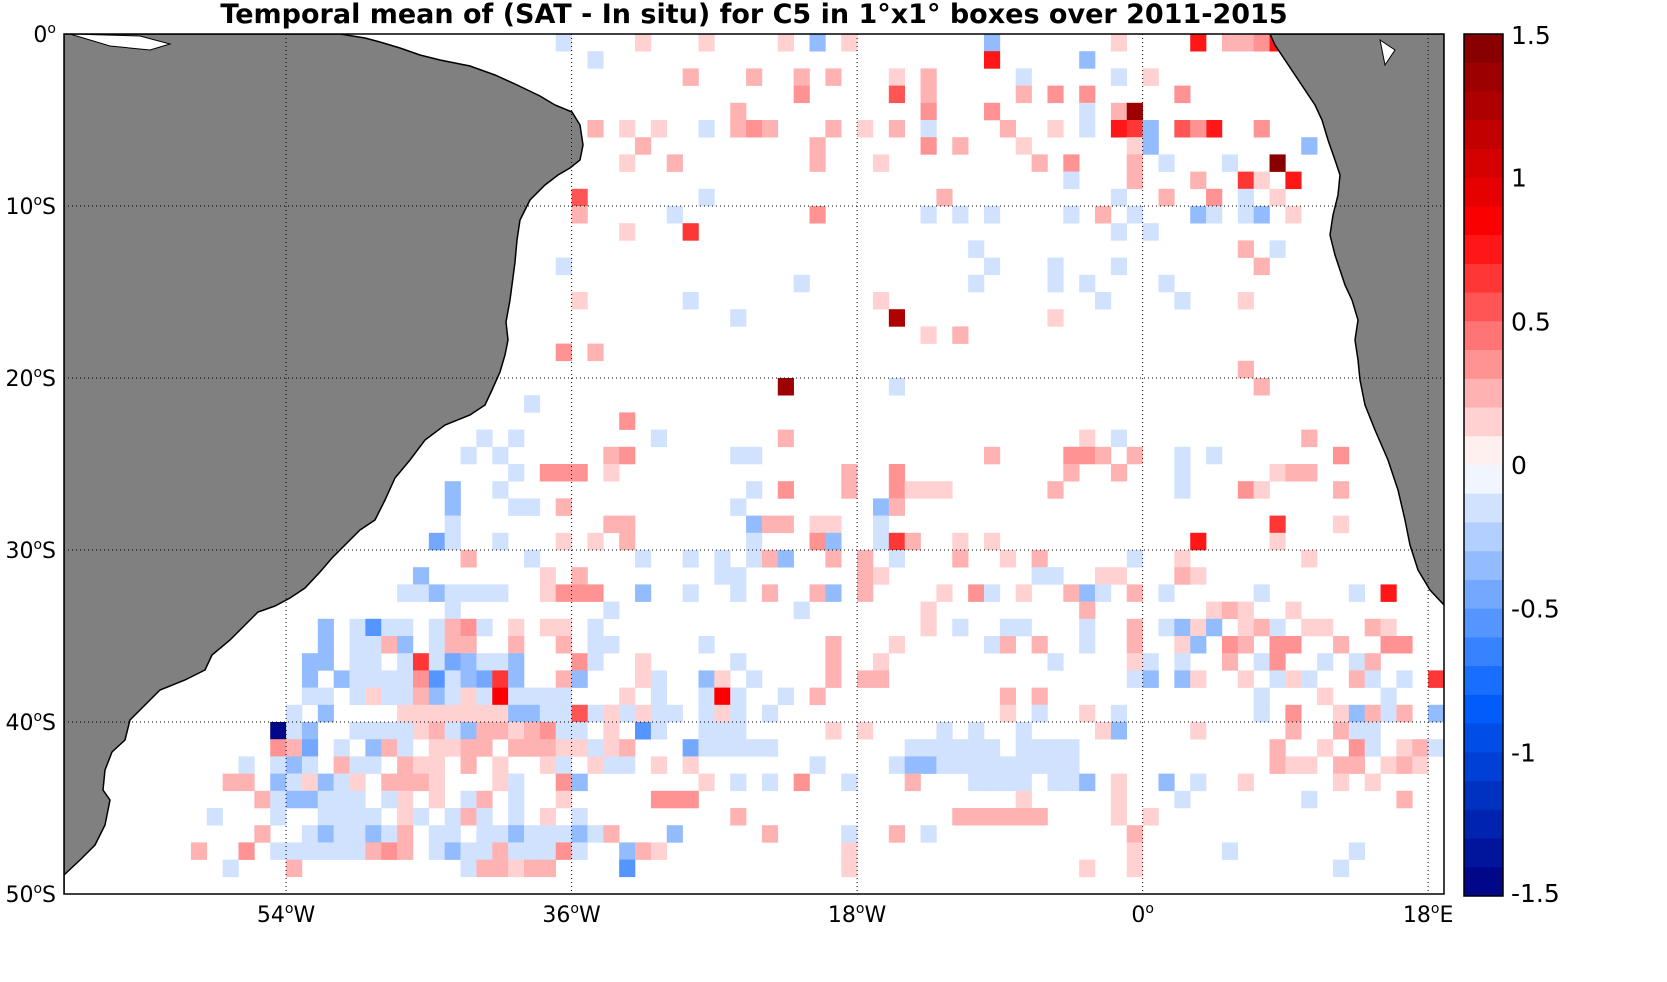 This screenshot has height=982, width=1667. What do you see at coordinates (1531, 35) in the screenshot?
I see `colorbar-tick-label: 1.5` at bounding box center [1531, 35].